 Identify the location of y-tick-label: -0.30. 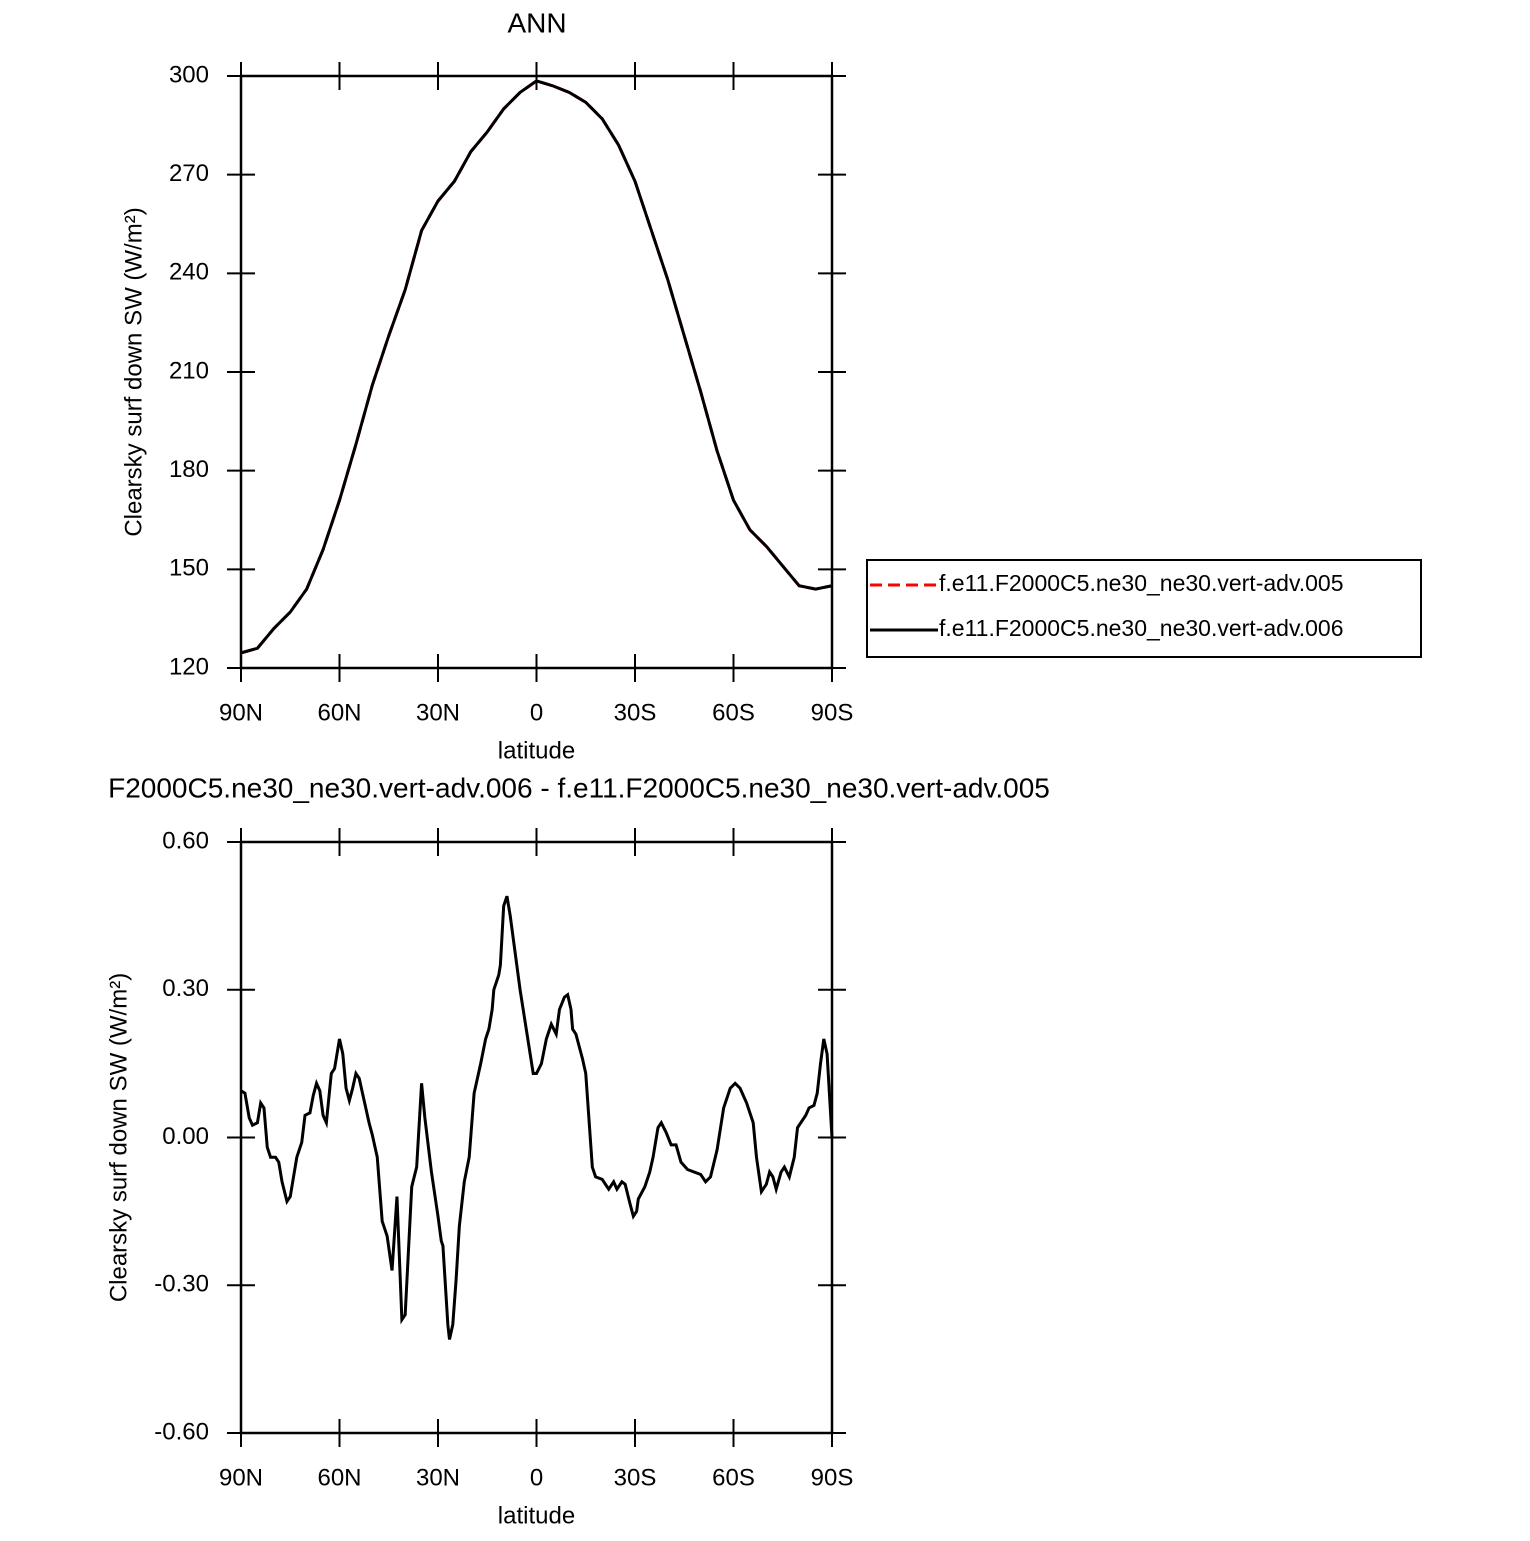
(181, 1284).